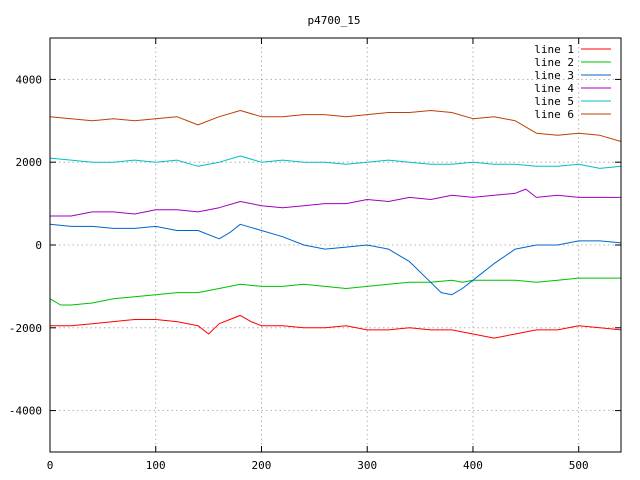 The image size is (640, 480). What do you see at coordinates (334, 20) in the screenshot?
I see `chart-title: p4700_15` at bounding box center [334, 20].